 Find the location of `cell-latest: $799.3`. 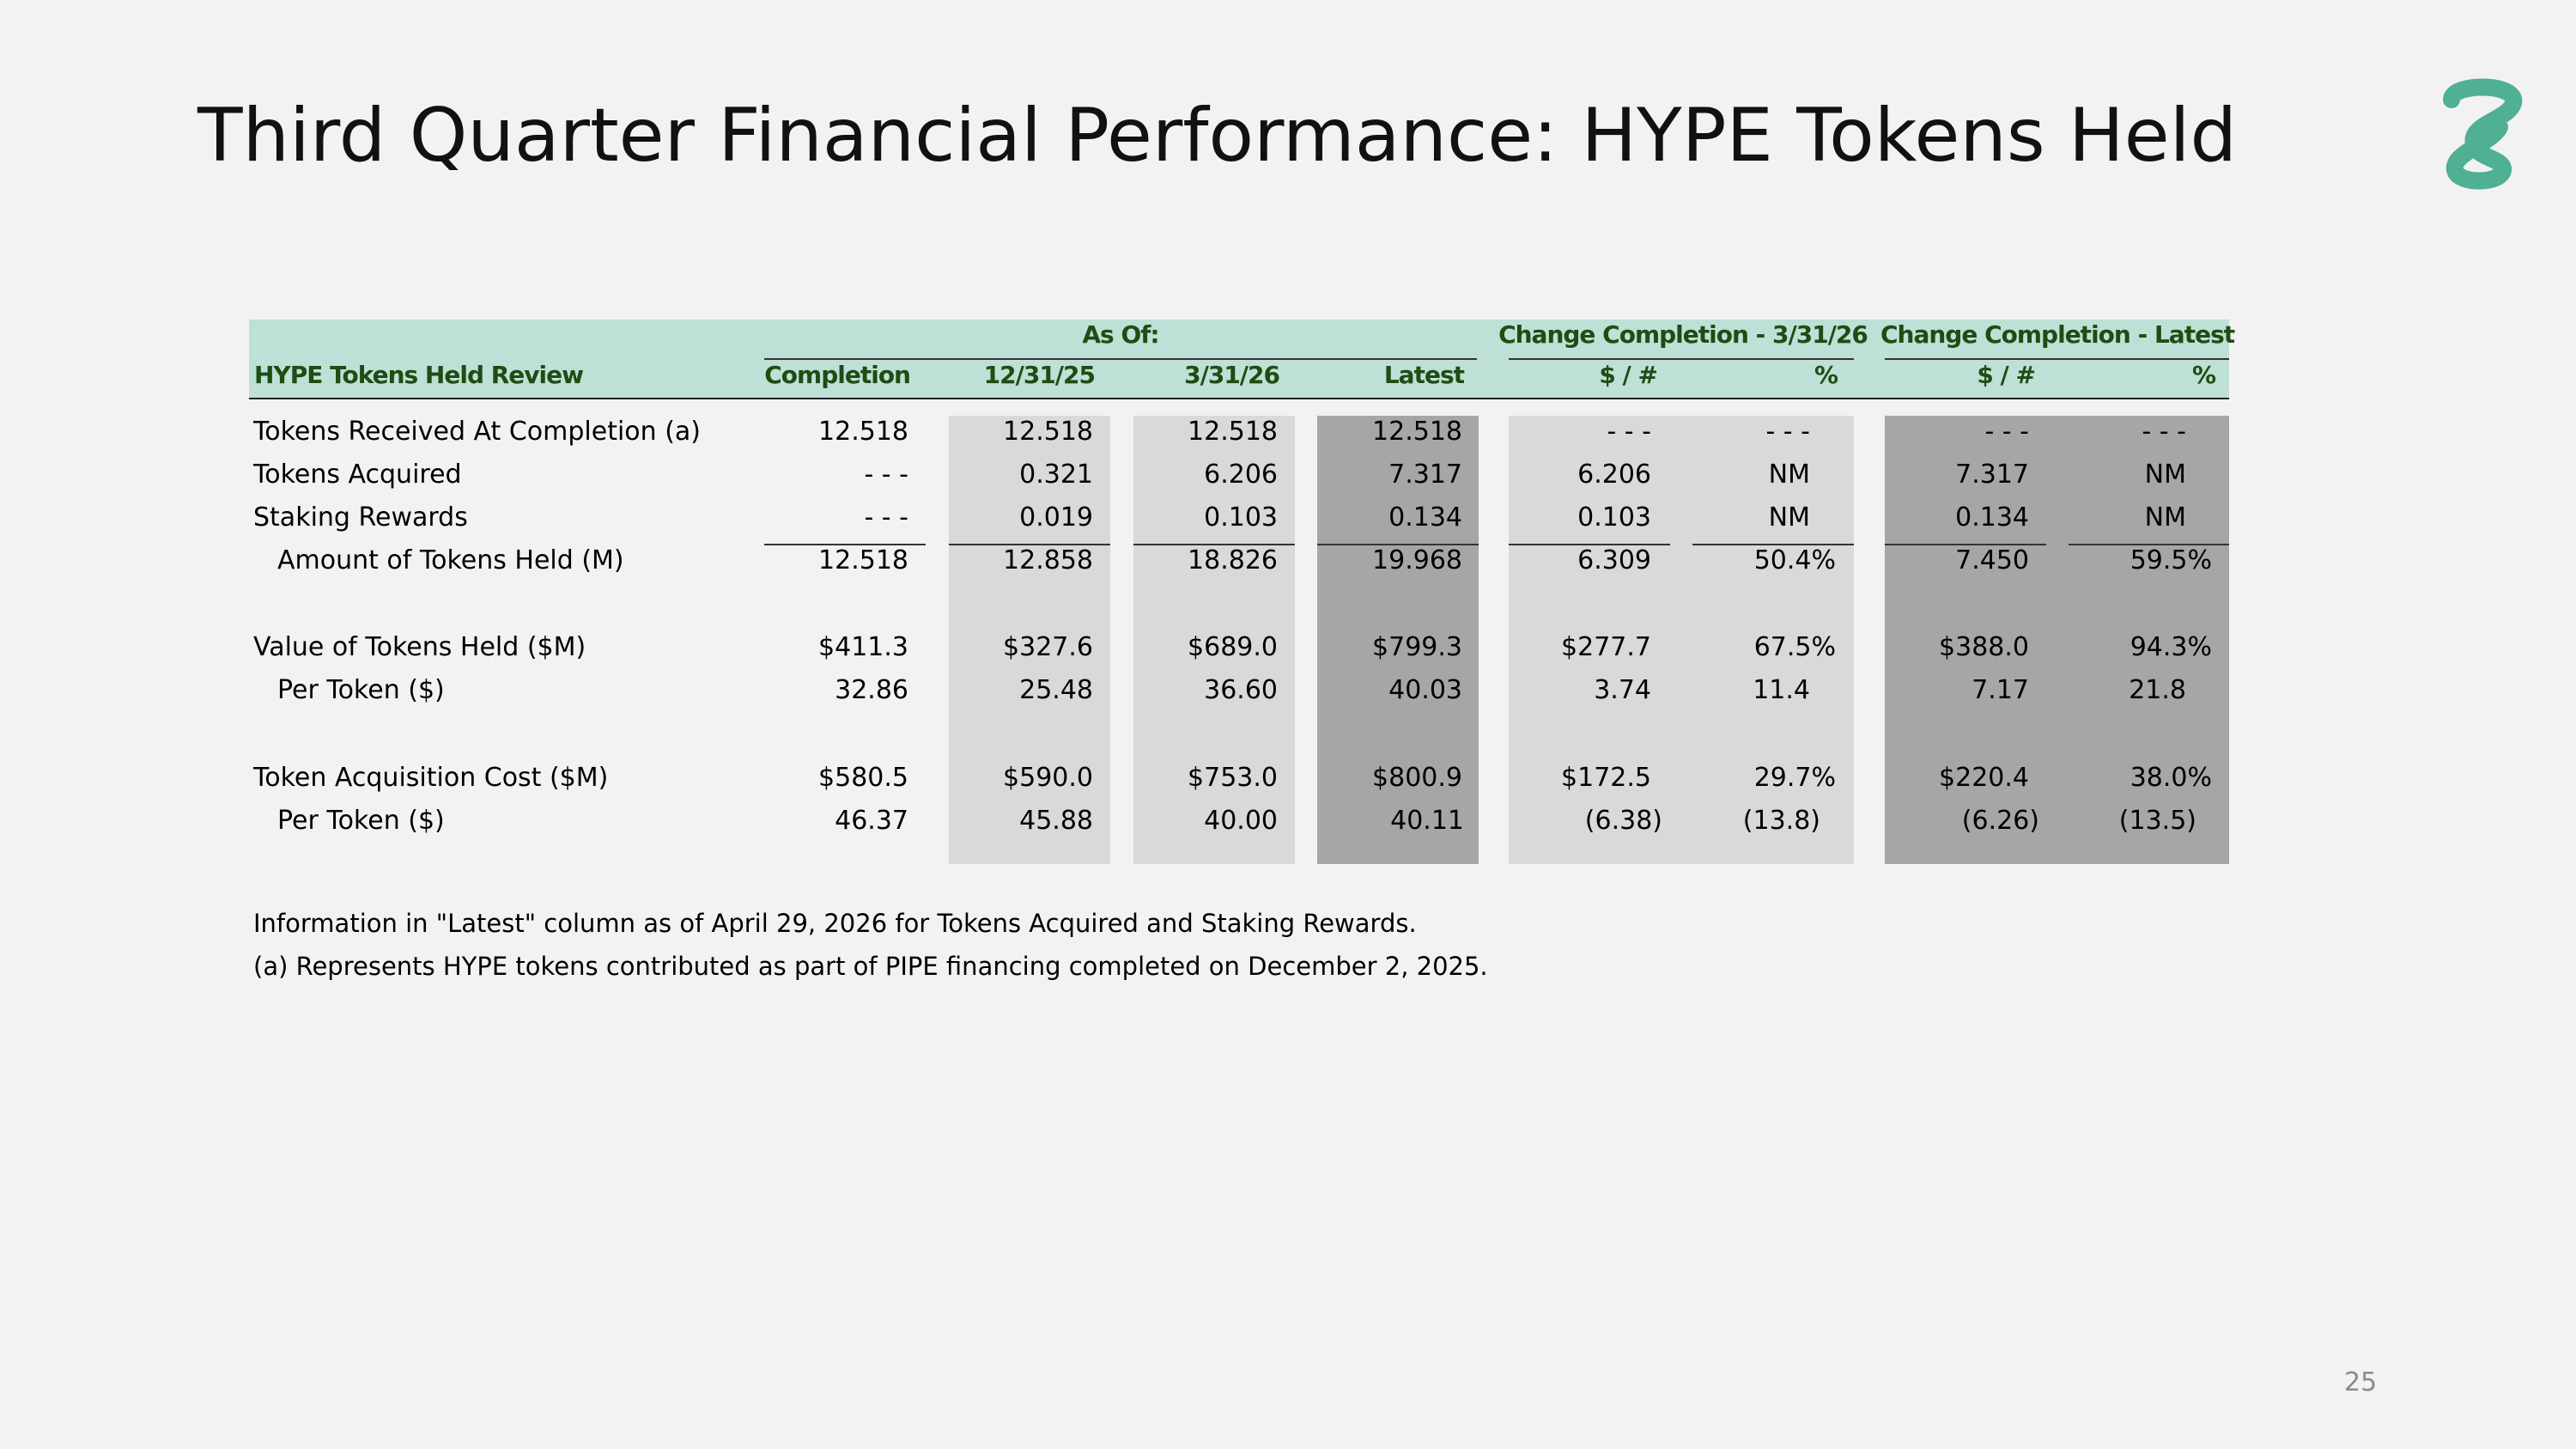

cell-latest: $799.3 is located at coordinates (1417, 647).